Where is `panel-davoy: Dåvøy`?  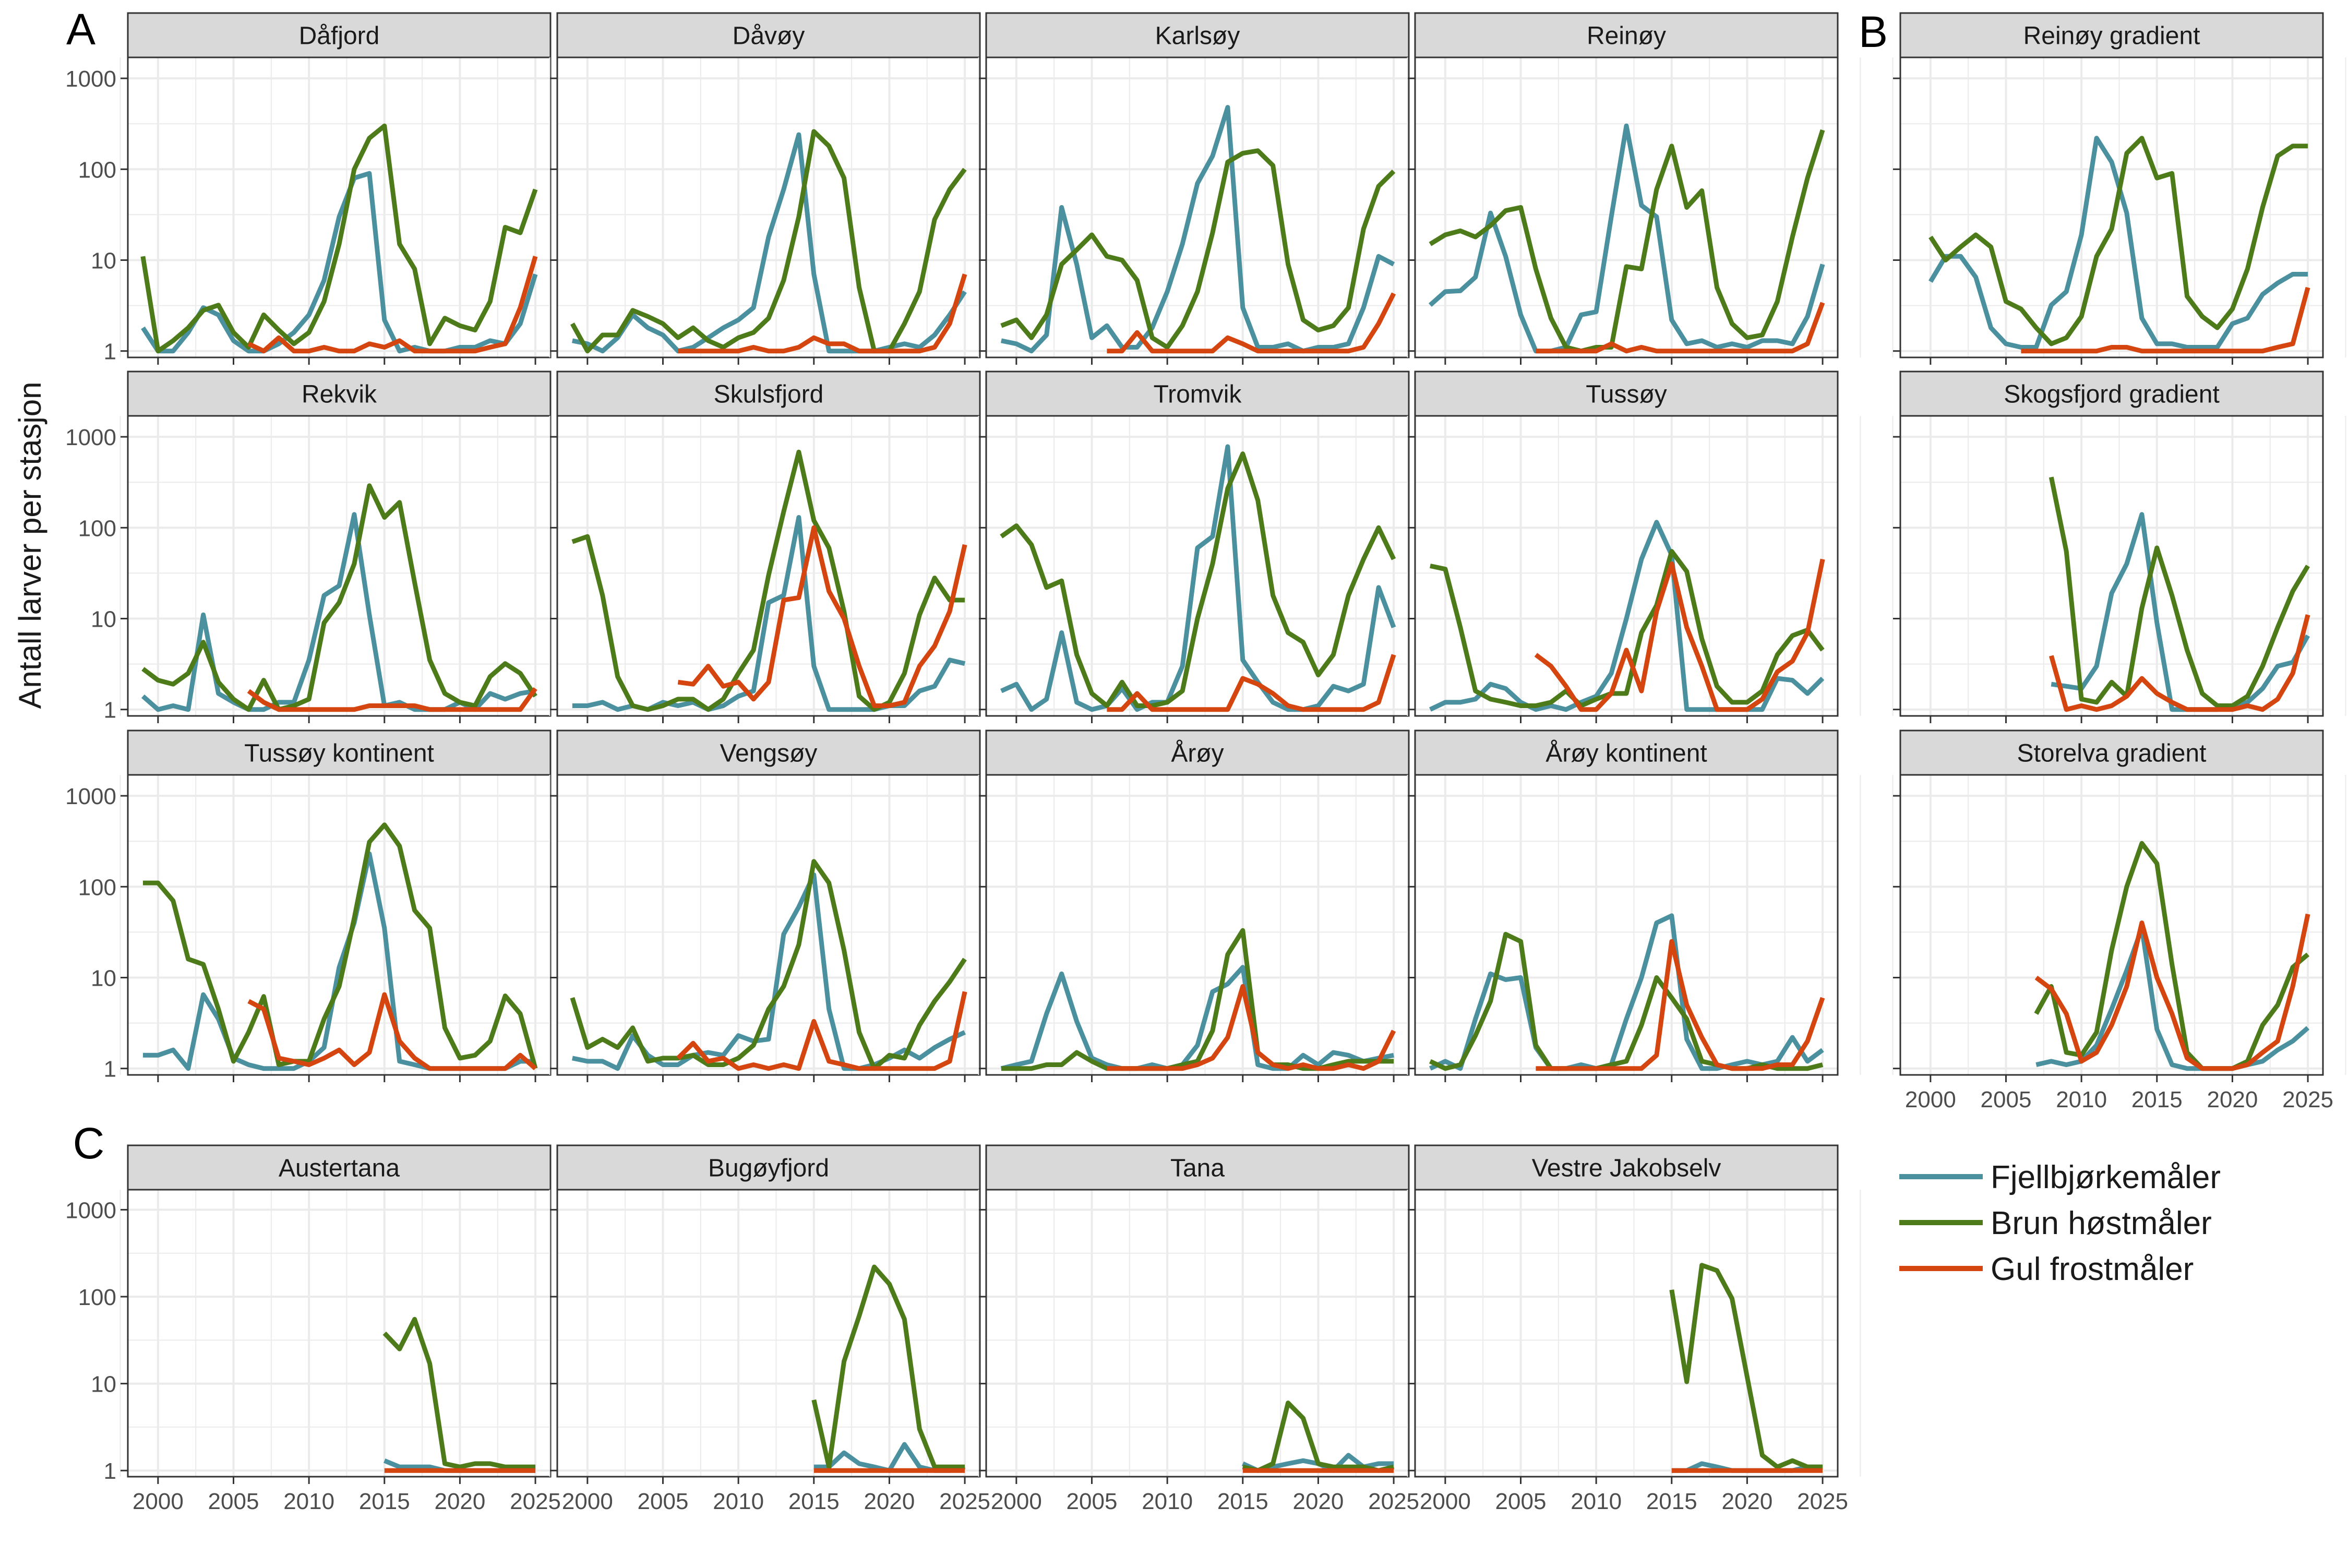
panel-davoy: Dåvøy is located at coordinates (776, 188).